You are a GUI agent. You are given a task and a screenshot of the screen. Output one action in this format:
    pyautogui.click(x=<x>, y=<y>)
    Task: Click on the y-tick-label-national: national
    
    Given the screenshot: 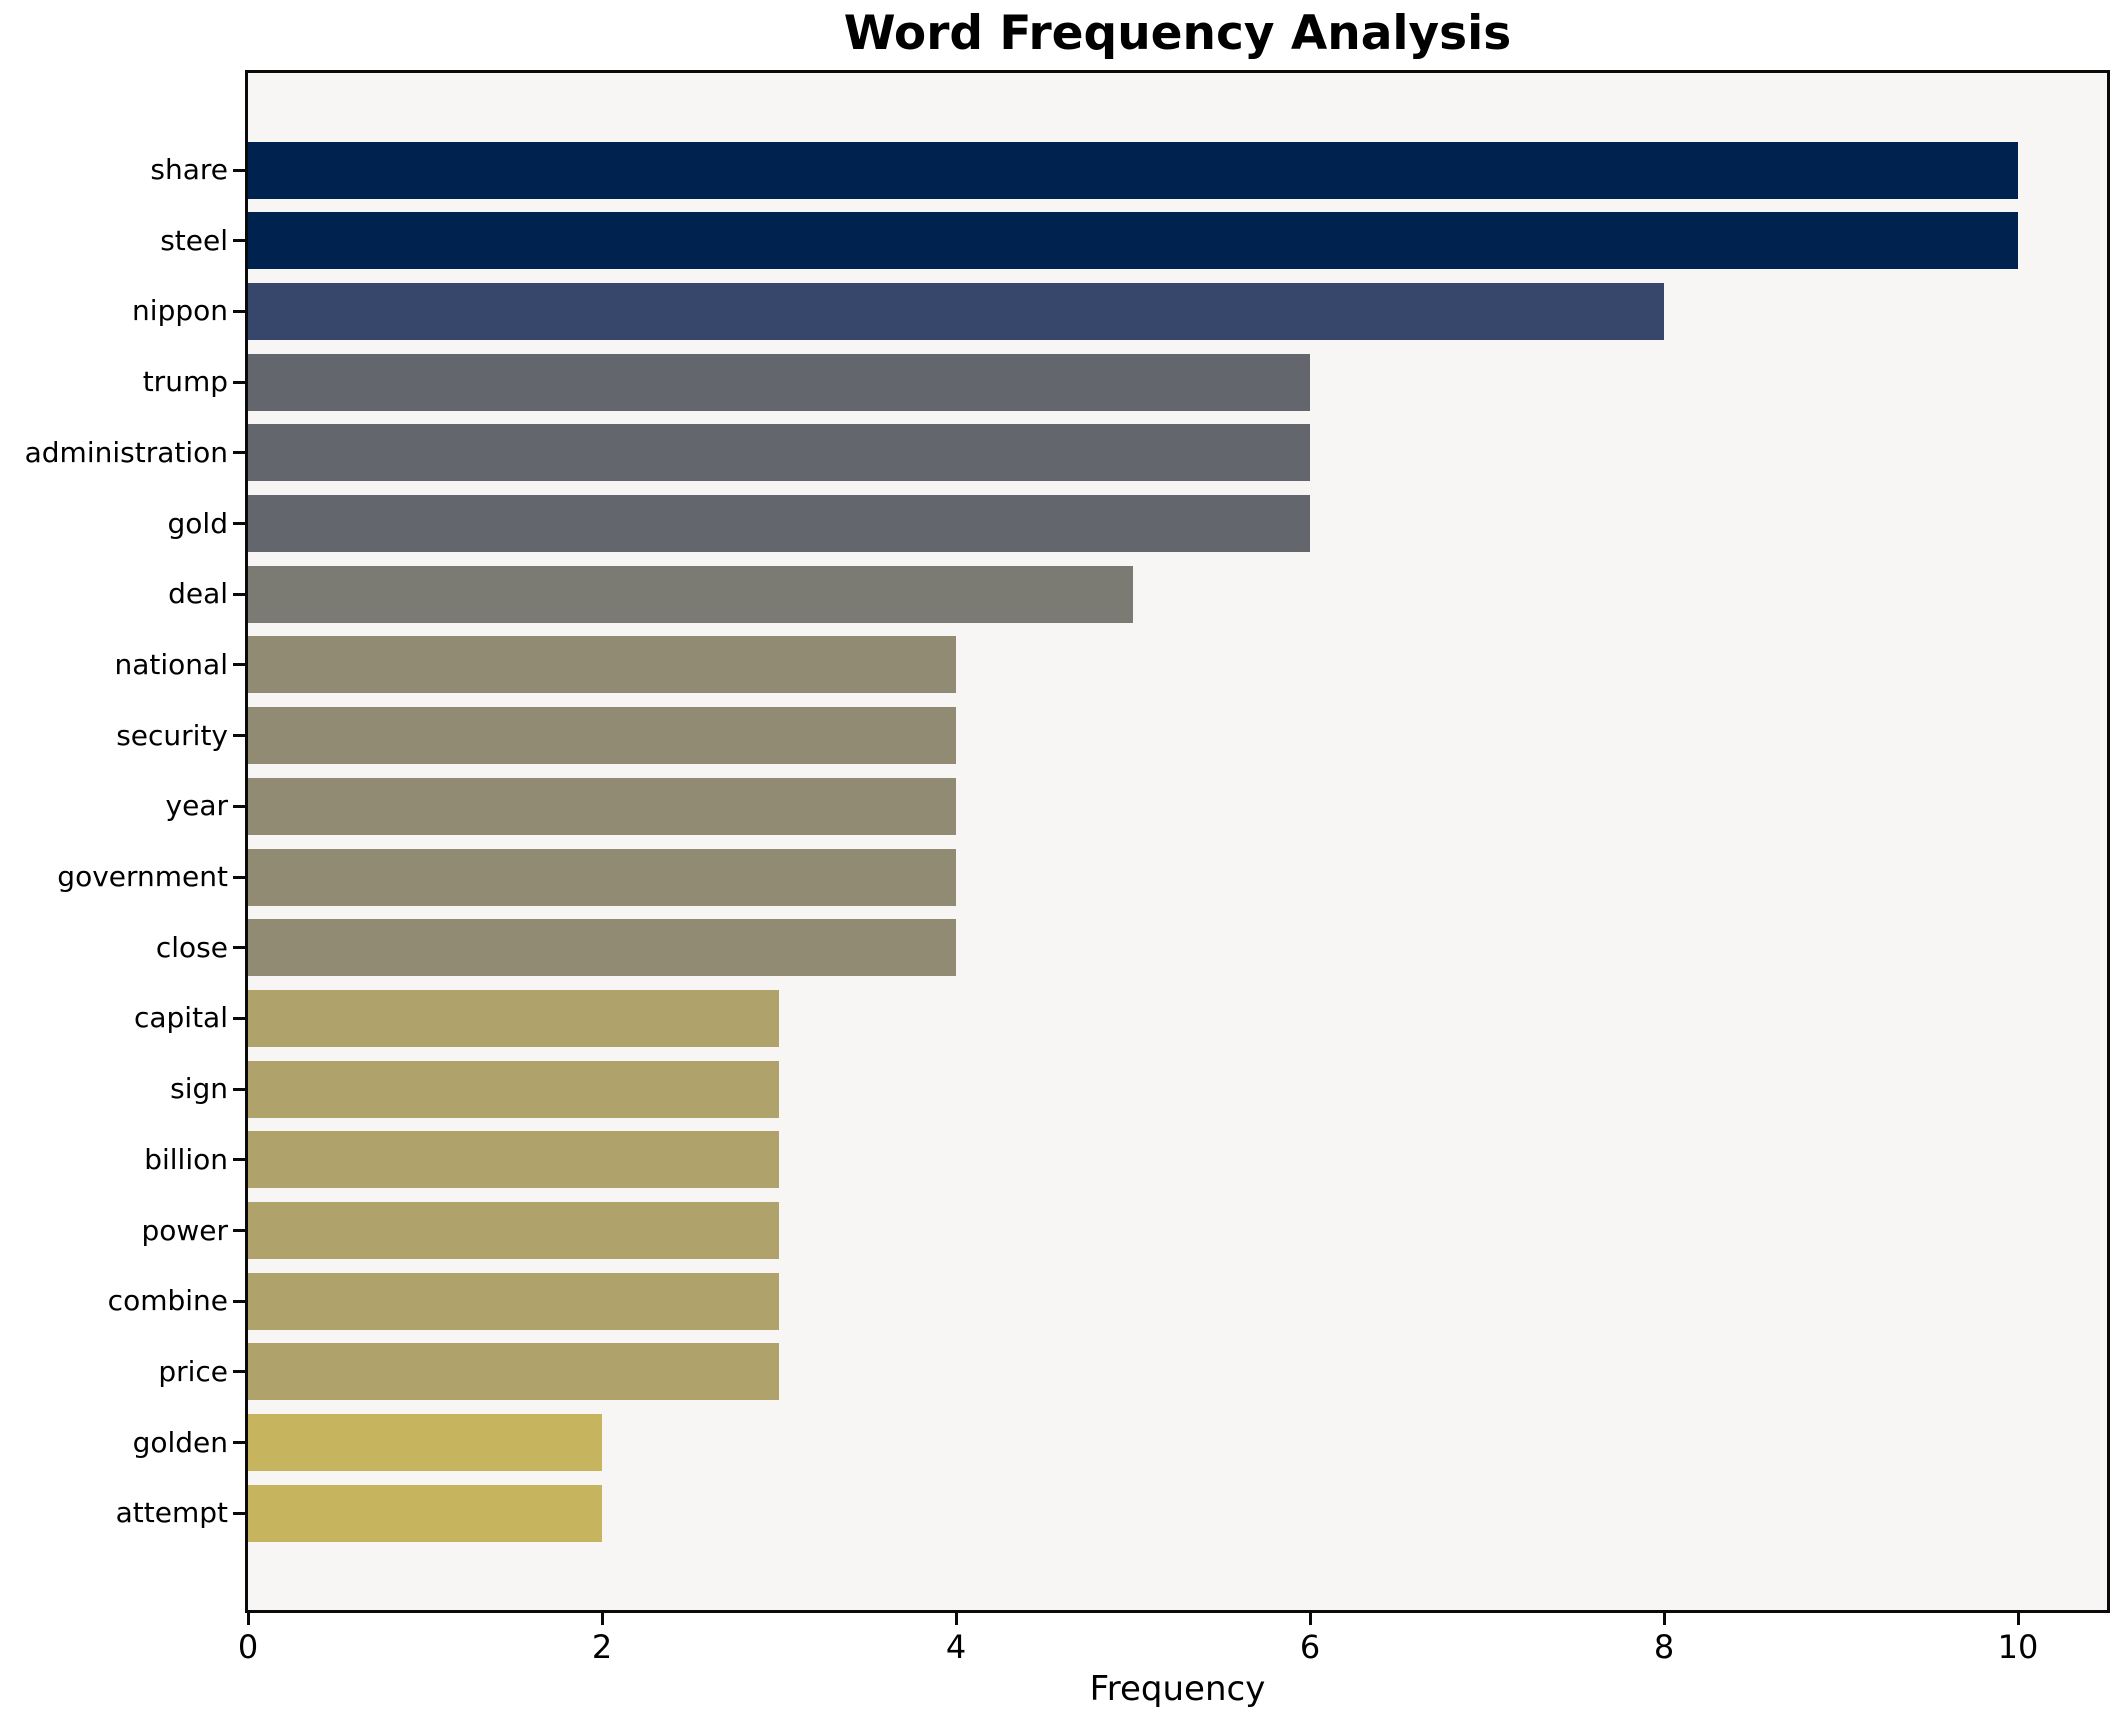 What is the action you would take?
    pyautogui.click(x=171, y=664)
    